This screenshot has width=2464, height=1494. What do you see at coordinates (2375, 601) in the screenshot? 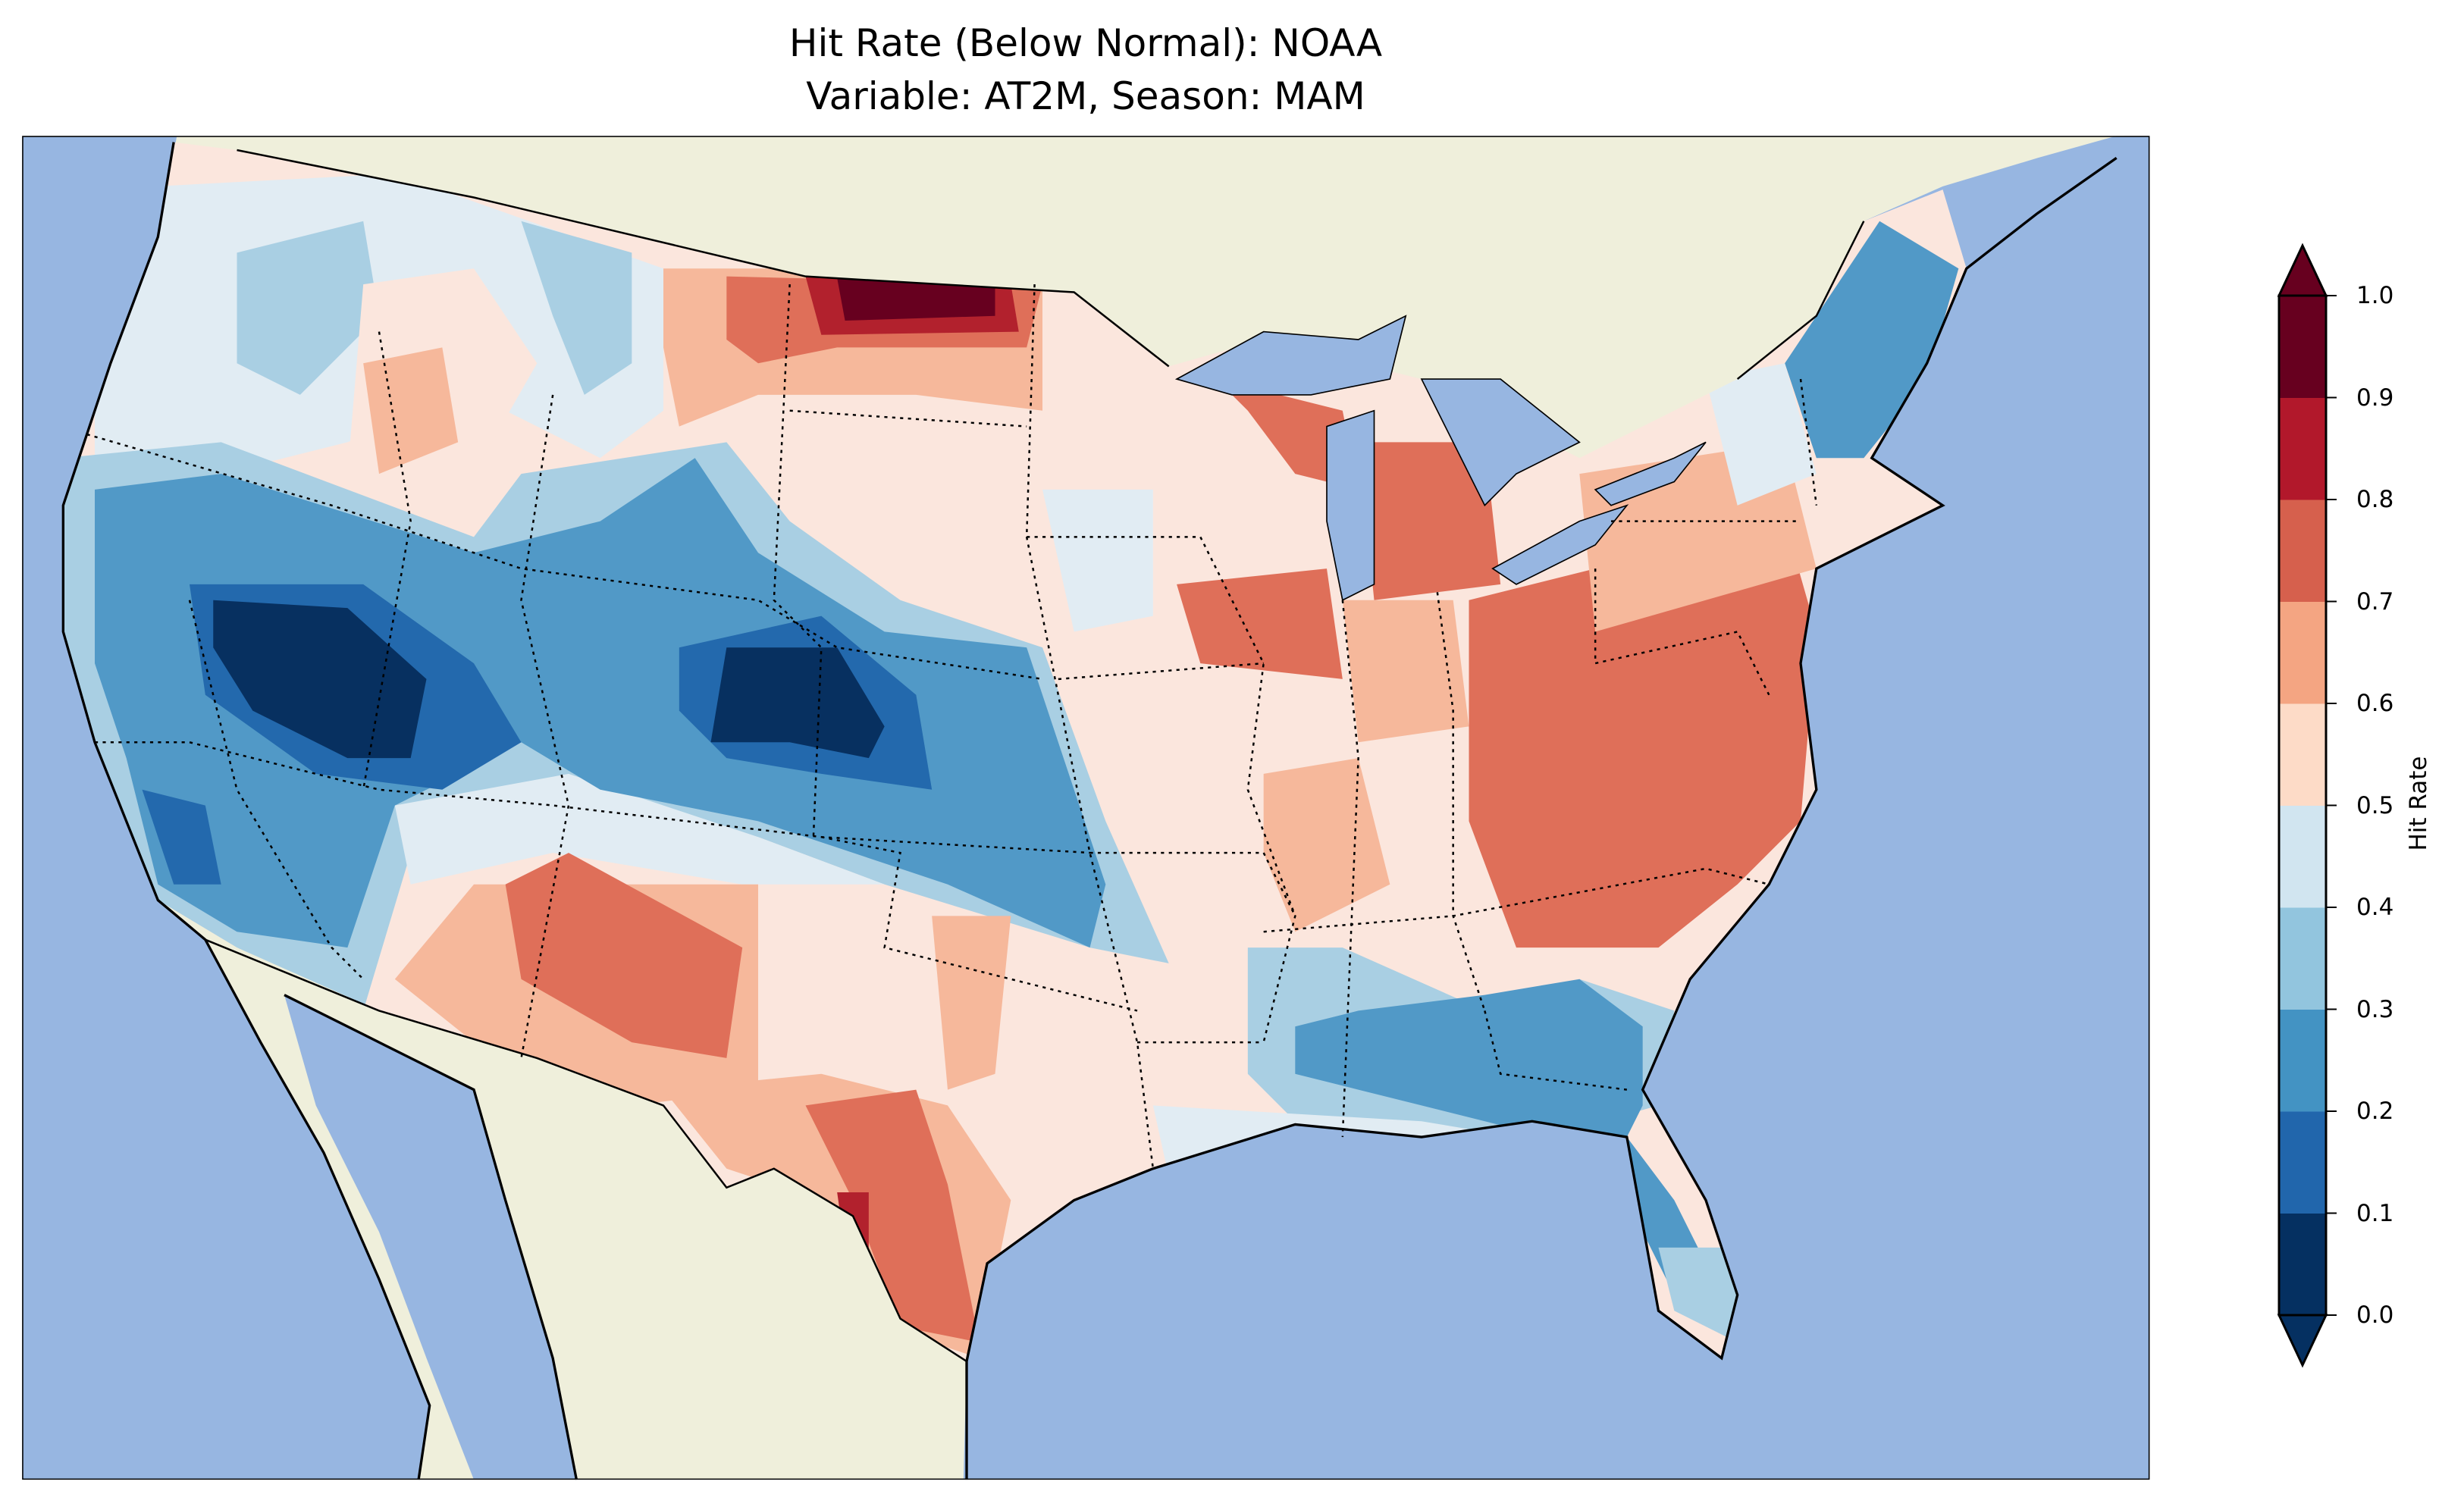
I see `colorbar-tick-label: 0.7` at bounding box center [2375, 601].